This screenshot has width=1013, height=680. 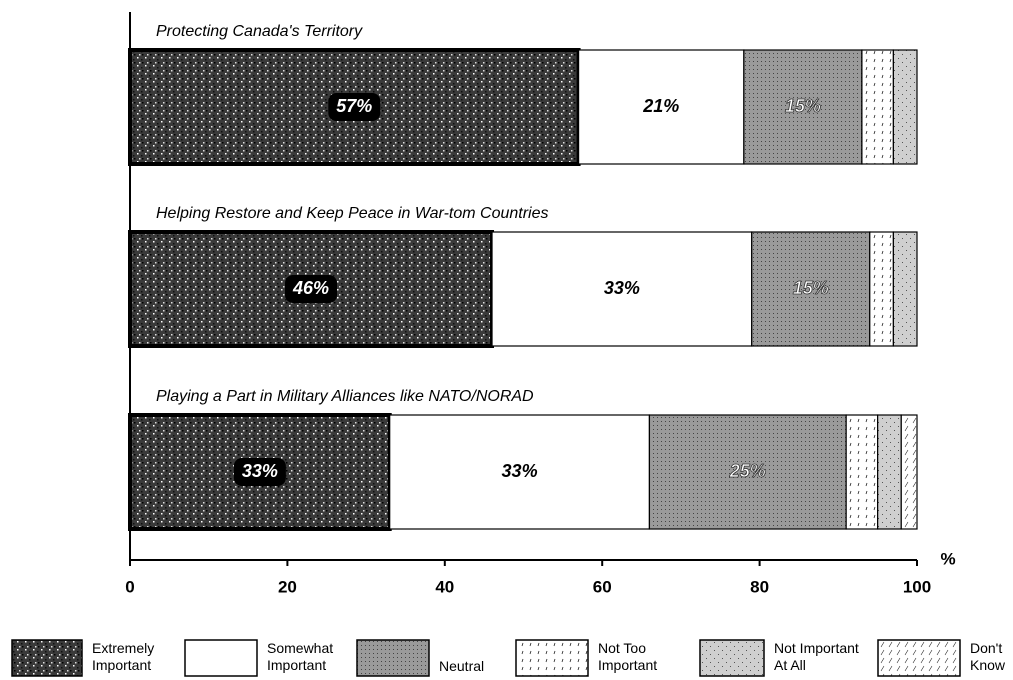 What do you see at coordinates (259, 31) in the screenshot?
I see `category-label: Protecting Canada's Territory` at bounding box center [259, 31].